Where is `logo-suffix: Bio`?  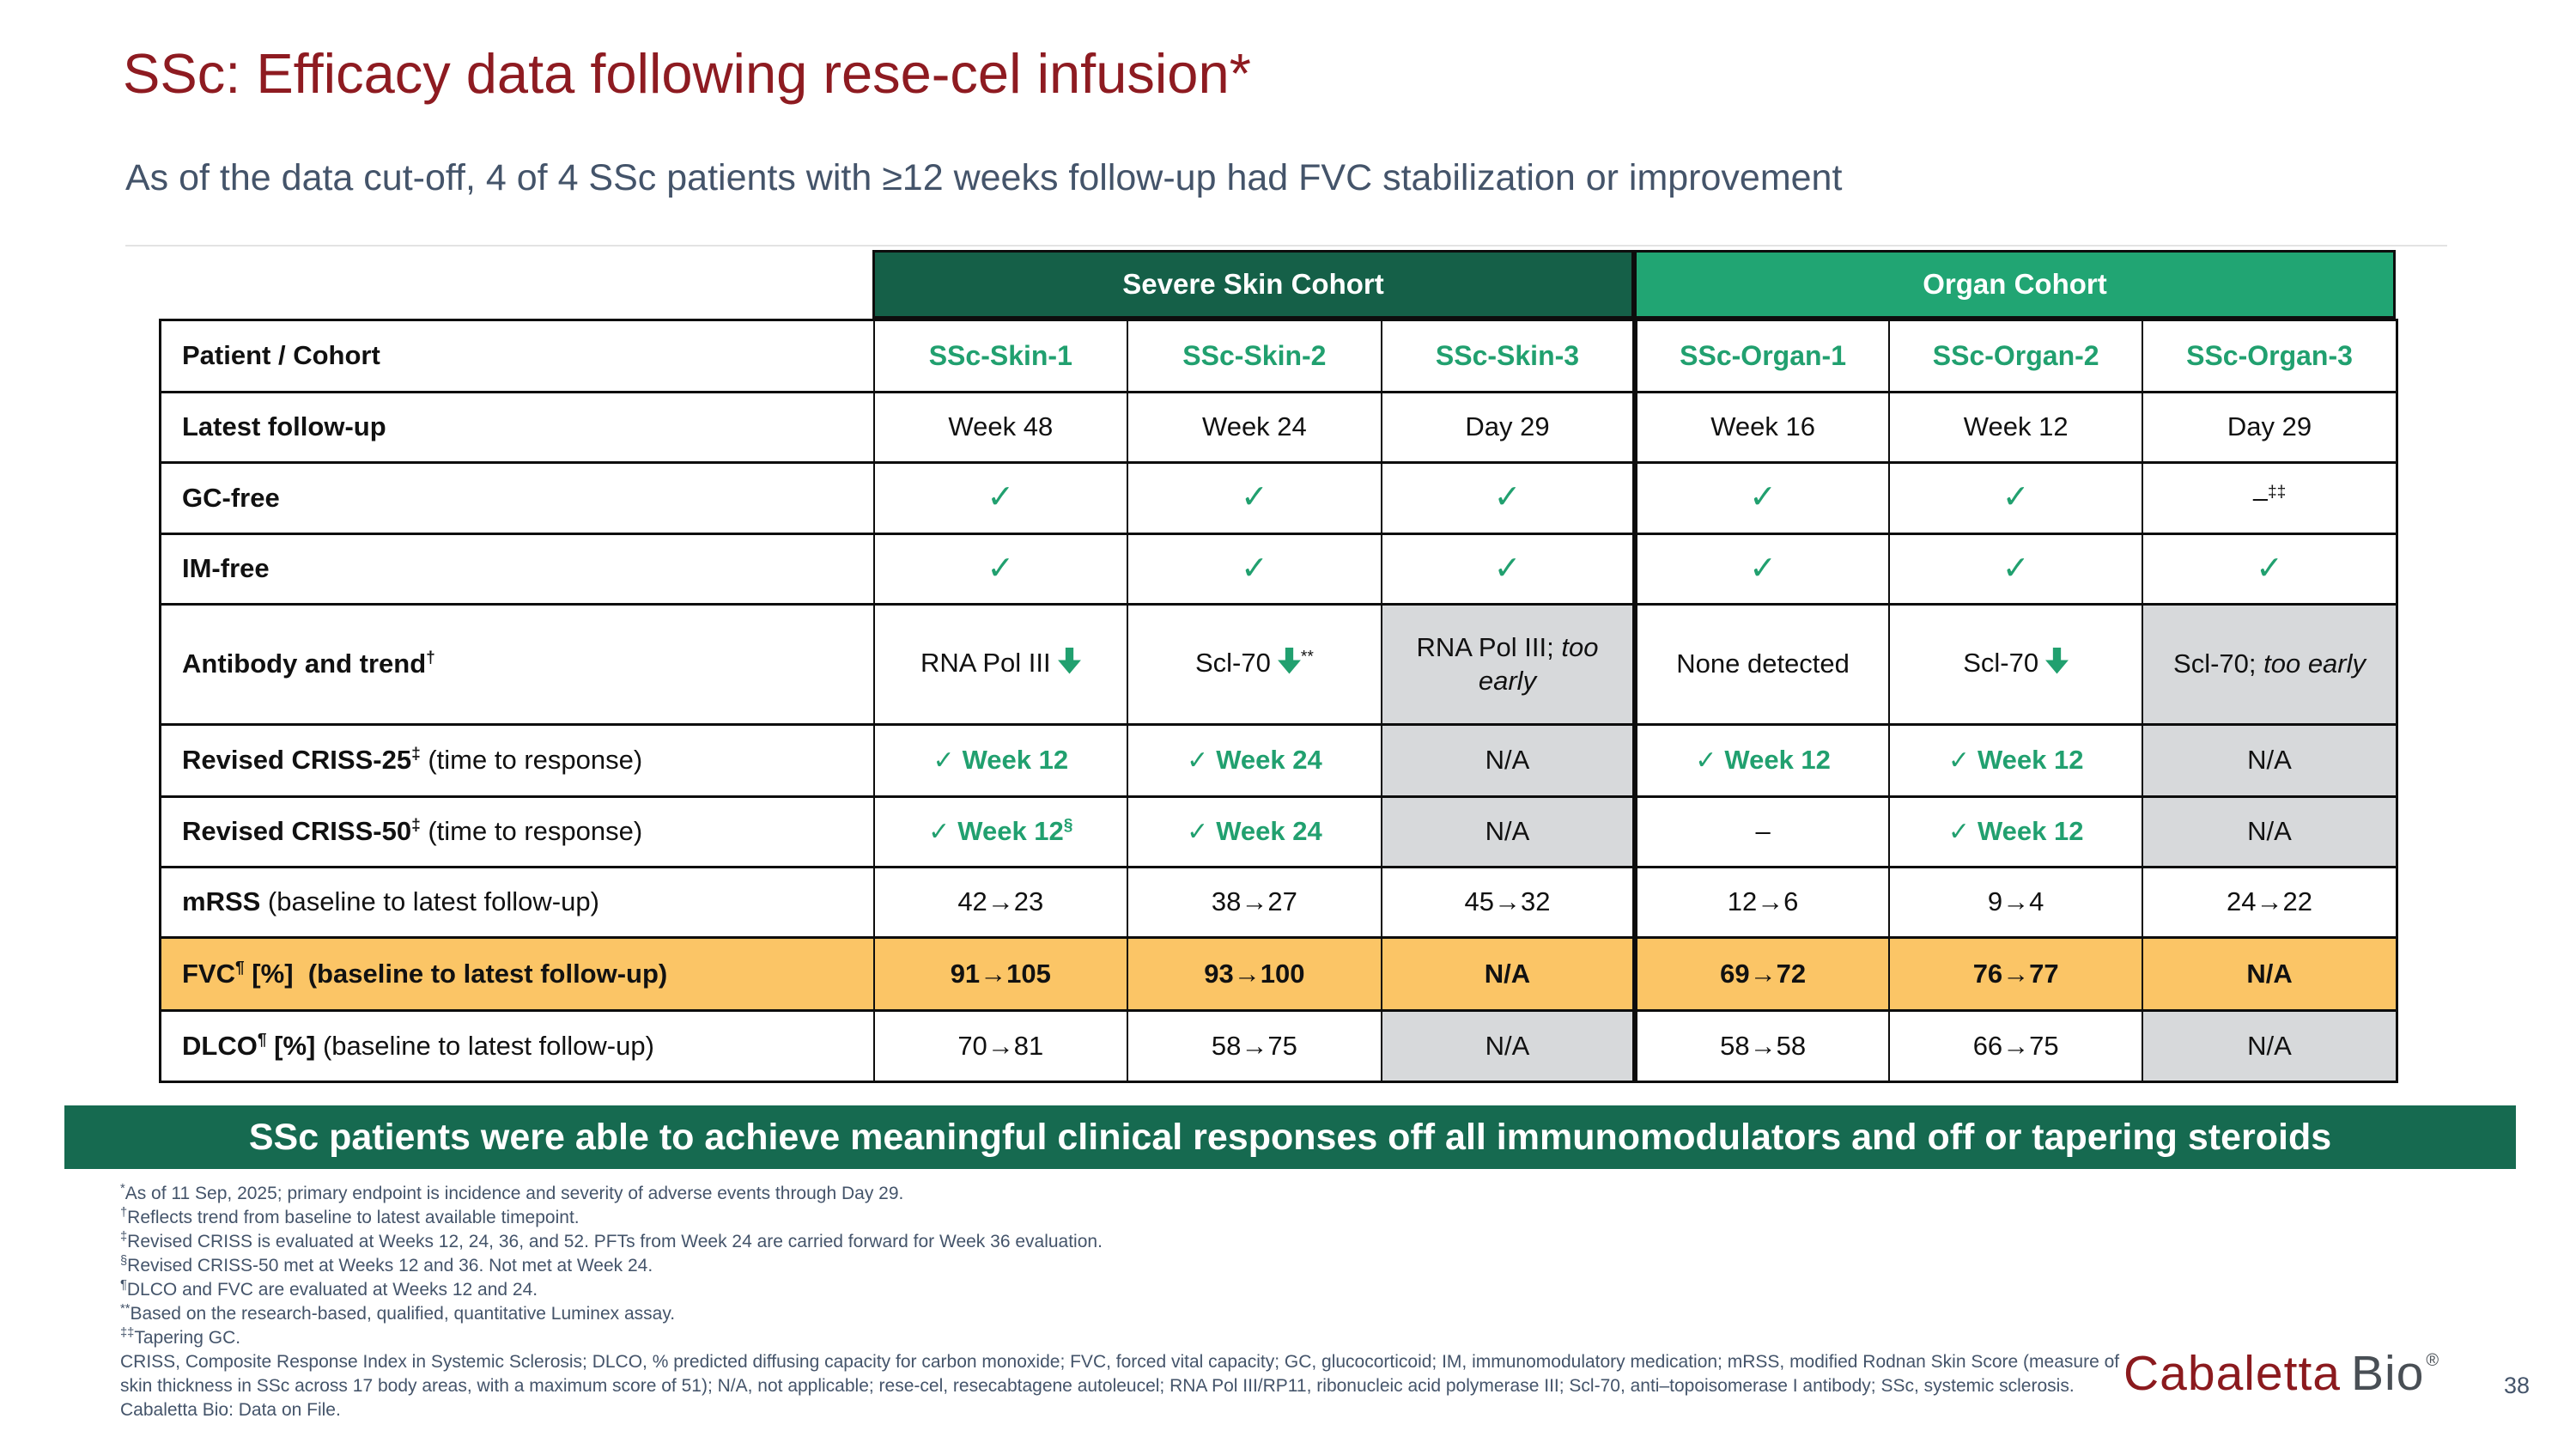
logo-suffix: Bio is located at coordinates (2388, 1373).